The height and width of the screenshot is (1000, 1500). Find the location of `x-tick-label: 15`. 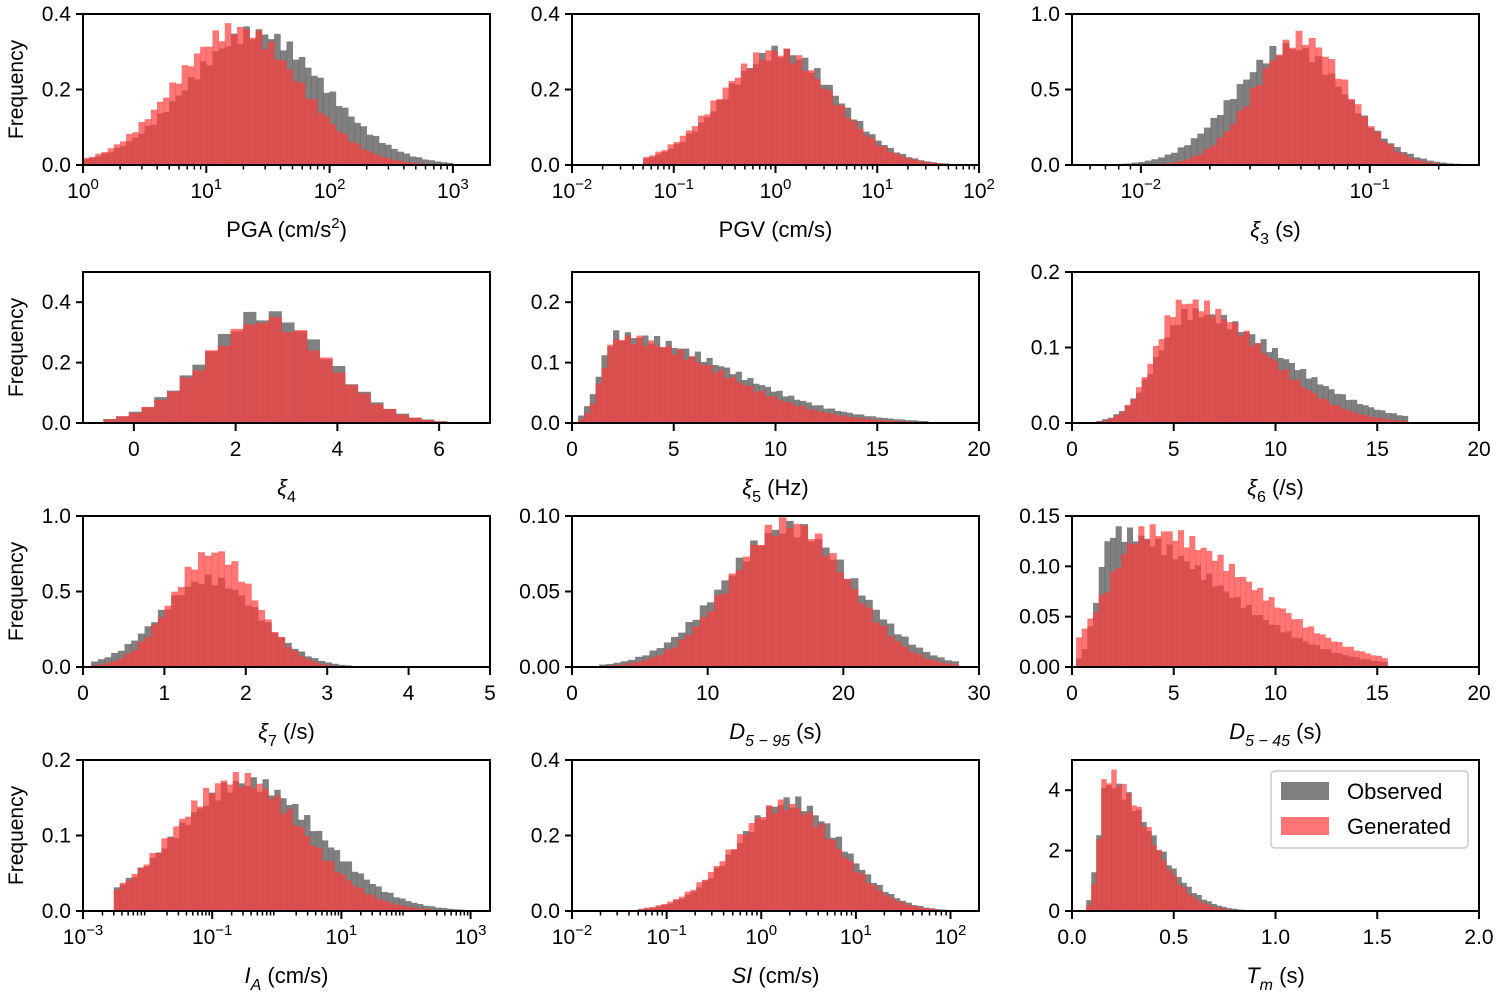

x-tick-label: 15 is located at coordinates (877, 449).